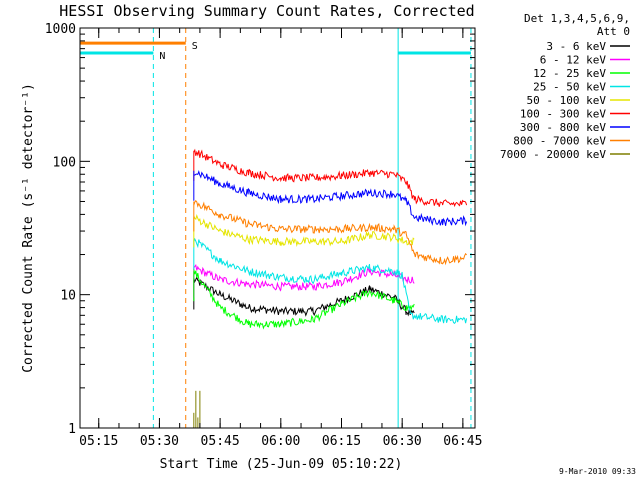 This screenshot has height=480, width=640. I want to click on x-tick-label: 06:15, so click(341, 441).